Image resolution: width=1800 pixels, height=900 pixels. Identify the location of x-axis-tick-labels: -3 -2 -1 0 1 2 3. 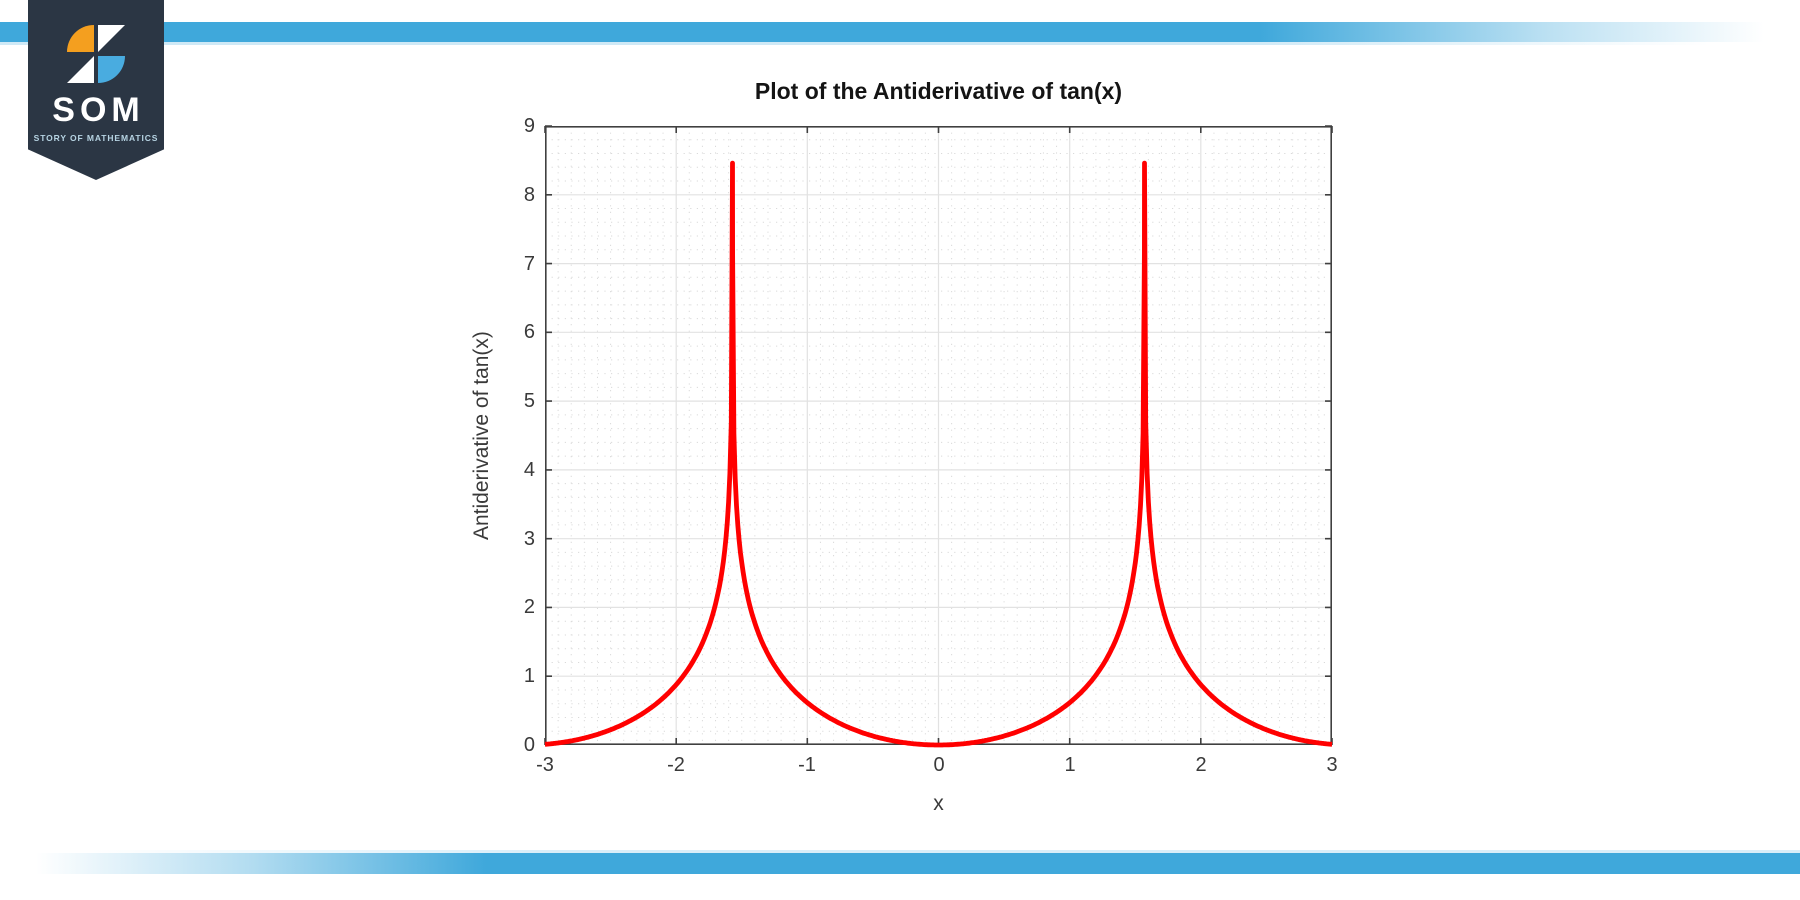
(936, 767).